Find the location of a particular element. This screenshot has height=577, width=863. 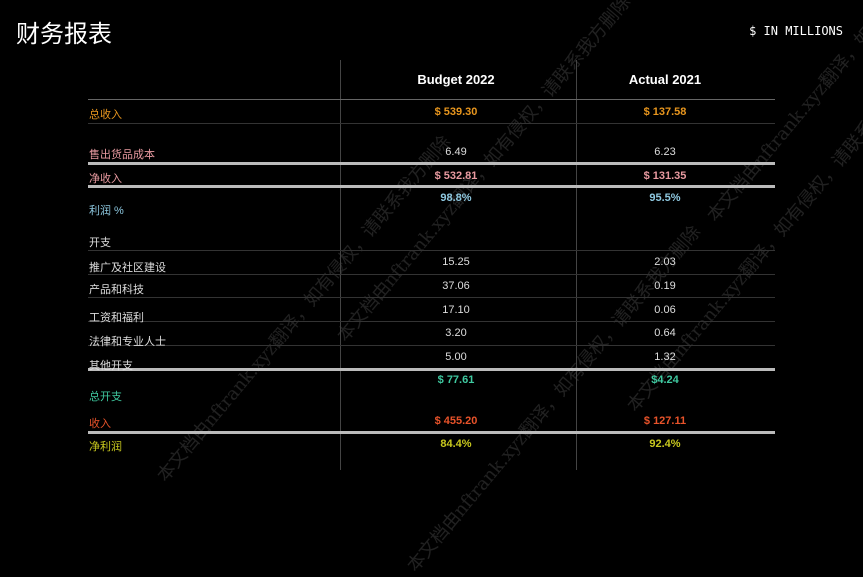

row-label: 推广及社区建设 is located at coordinates (127, 268).